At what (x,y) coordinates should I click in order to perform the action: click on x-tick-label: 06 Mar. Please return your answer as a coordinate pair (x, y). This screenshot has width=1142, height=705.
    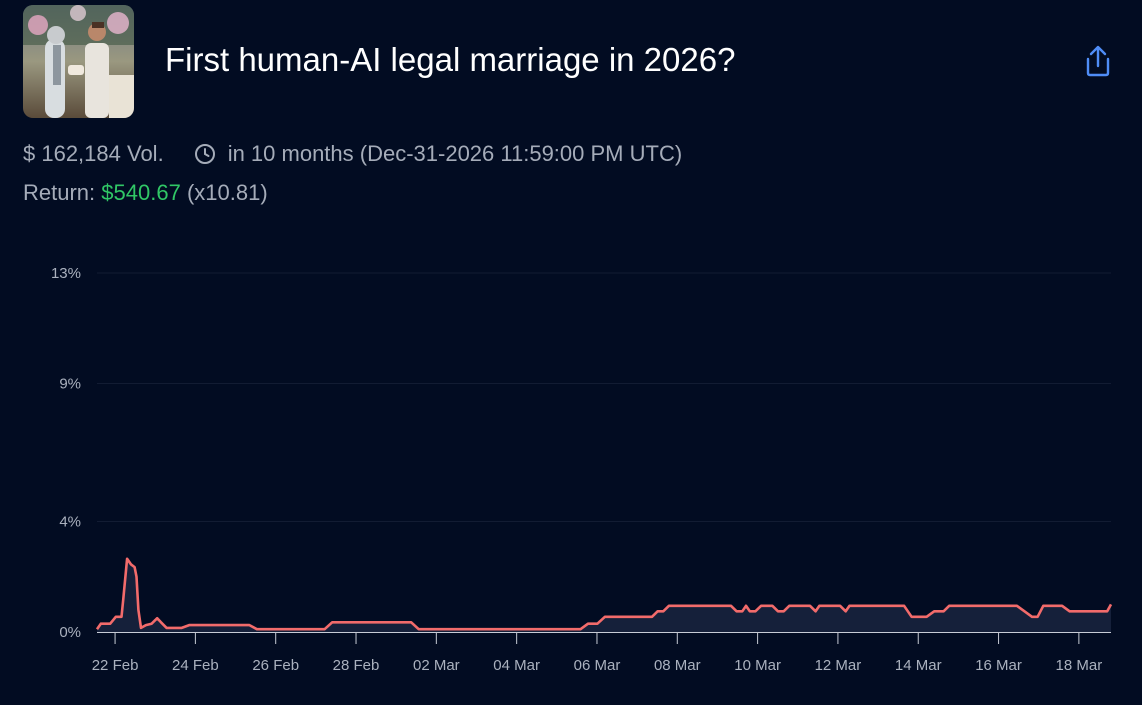
    Looking at the image, I should click on (597, 665).